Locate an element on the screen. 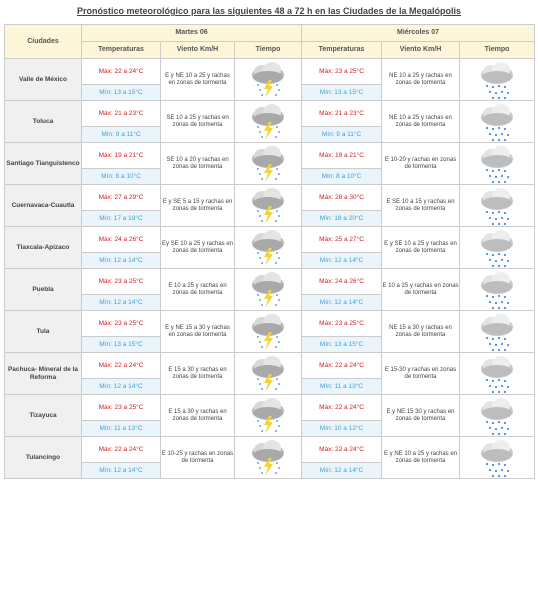  day2-max-temp: Máx: 25 a 27°C is located at coordinates (342, 239).